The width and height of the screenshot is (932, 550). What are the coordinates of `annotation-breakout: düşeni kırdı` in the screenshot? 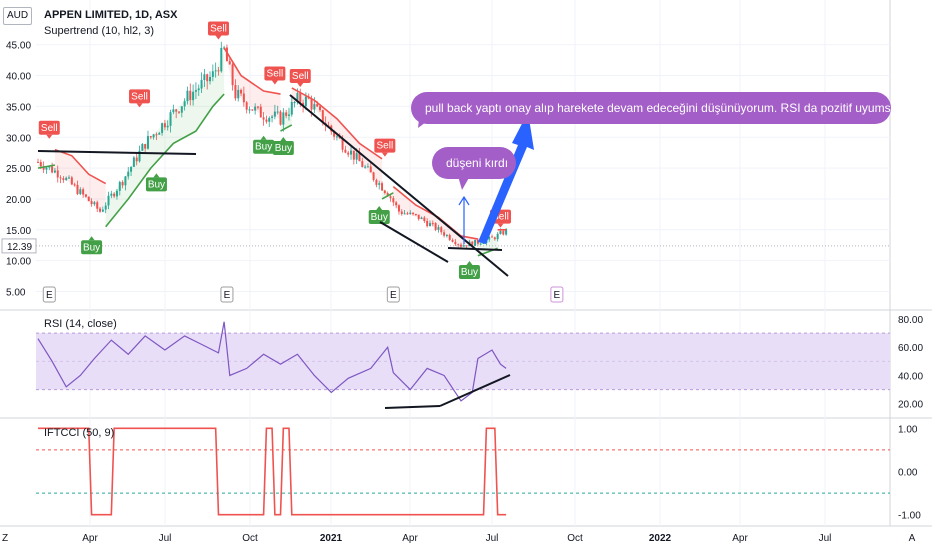 It's located at (474, 168).